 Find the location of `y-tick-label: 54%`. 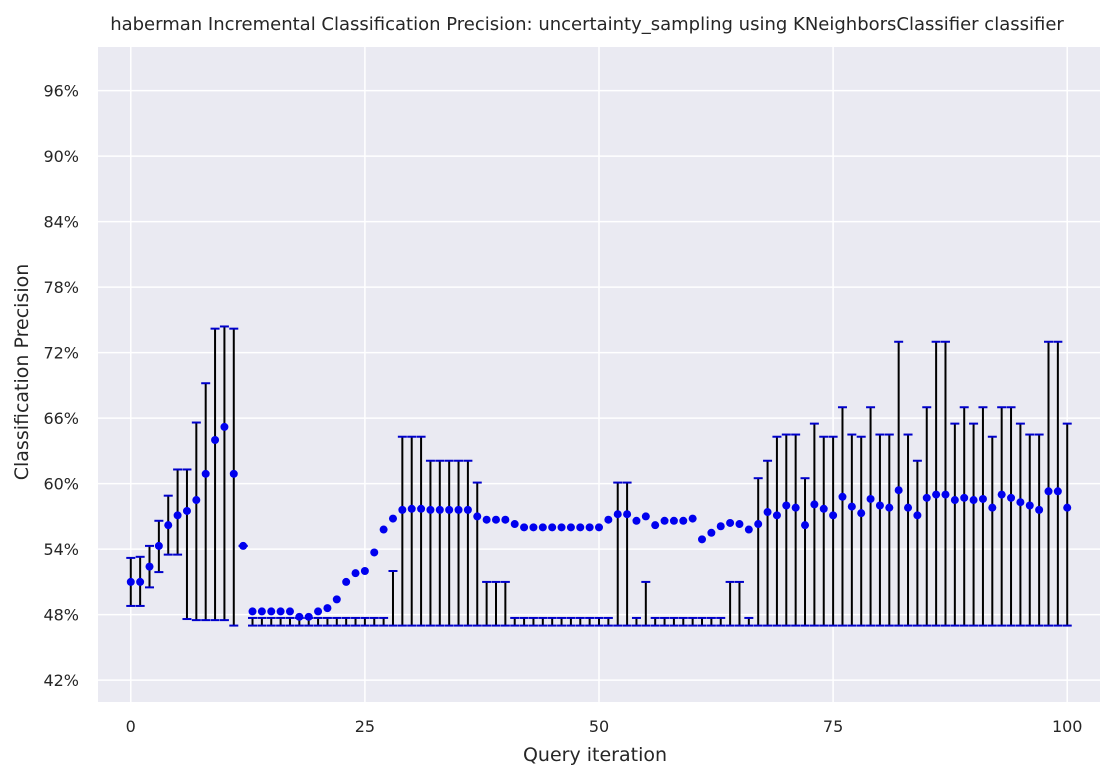

y-tick-label: 54% is located at coordinates (61, 549).